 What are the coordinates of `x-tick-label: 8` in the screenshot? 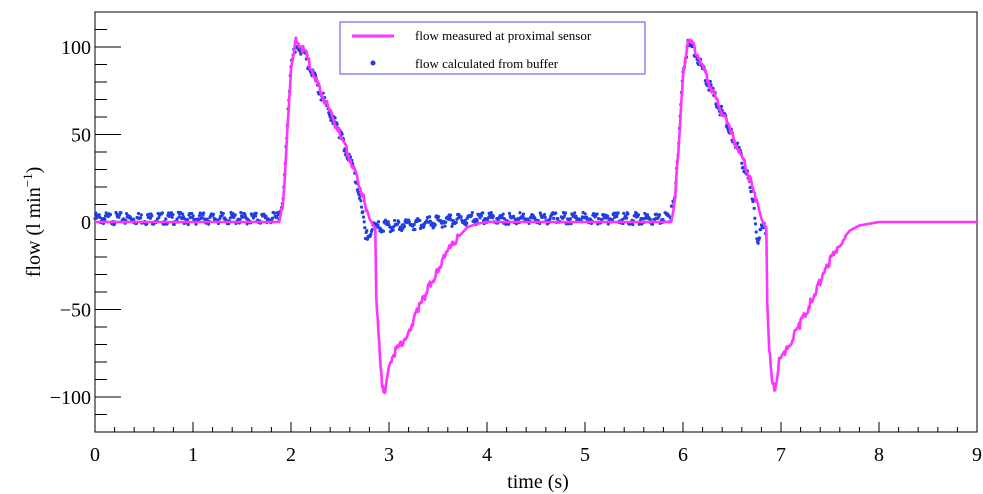 It's located at (879, 455).